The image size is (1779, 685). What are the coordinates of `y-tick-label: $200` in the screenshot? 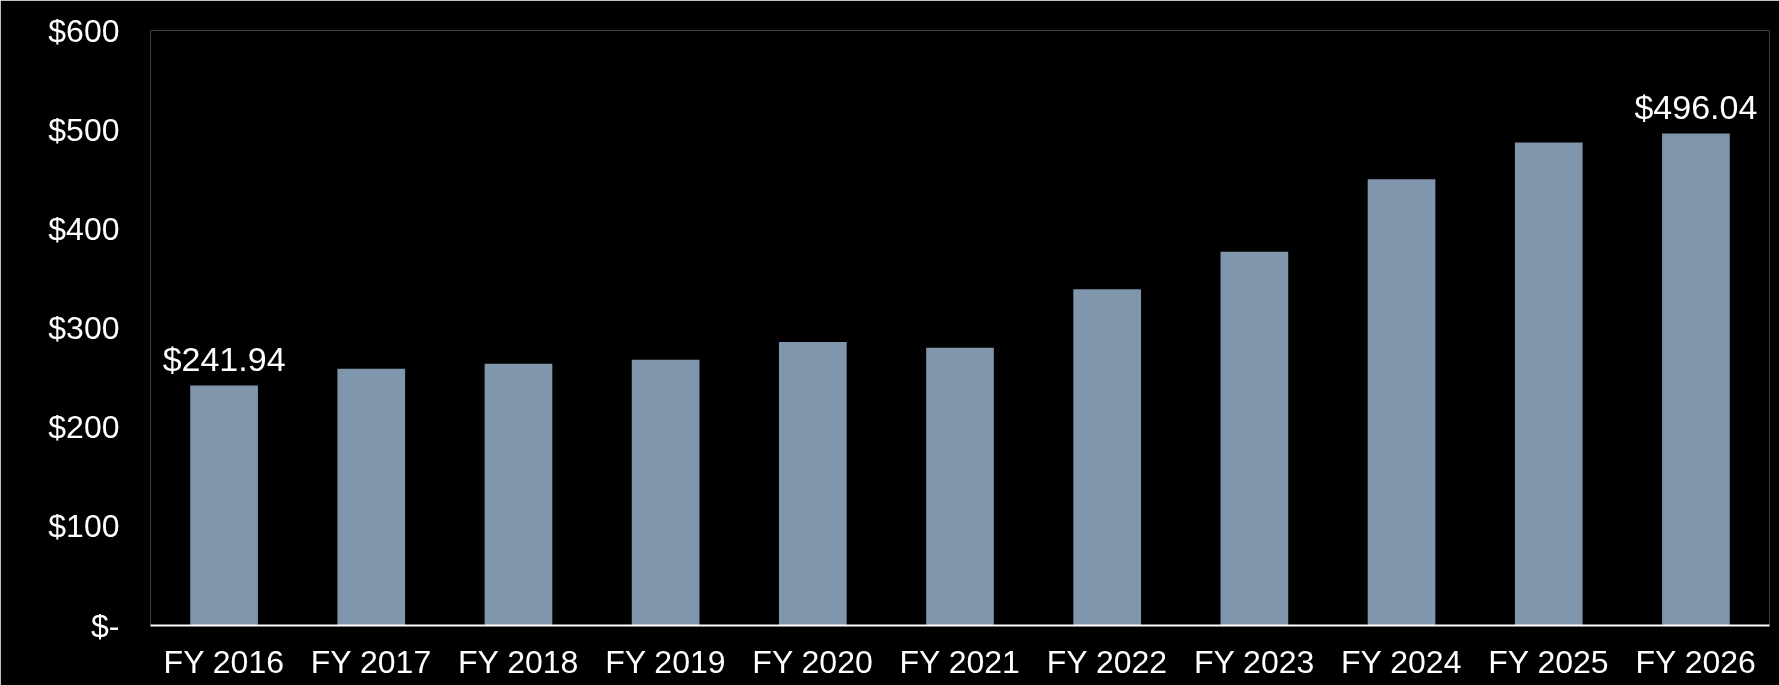 It's located at (84, 427).